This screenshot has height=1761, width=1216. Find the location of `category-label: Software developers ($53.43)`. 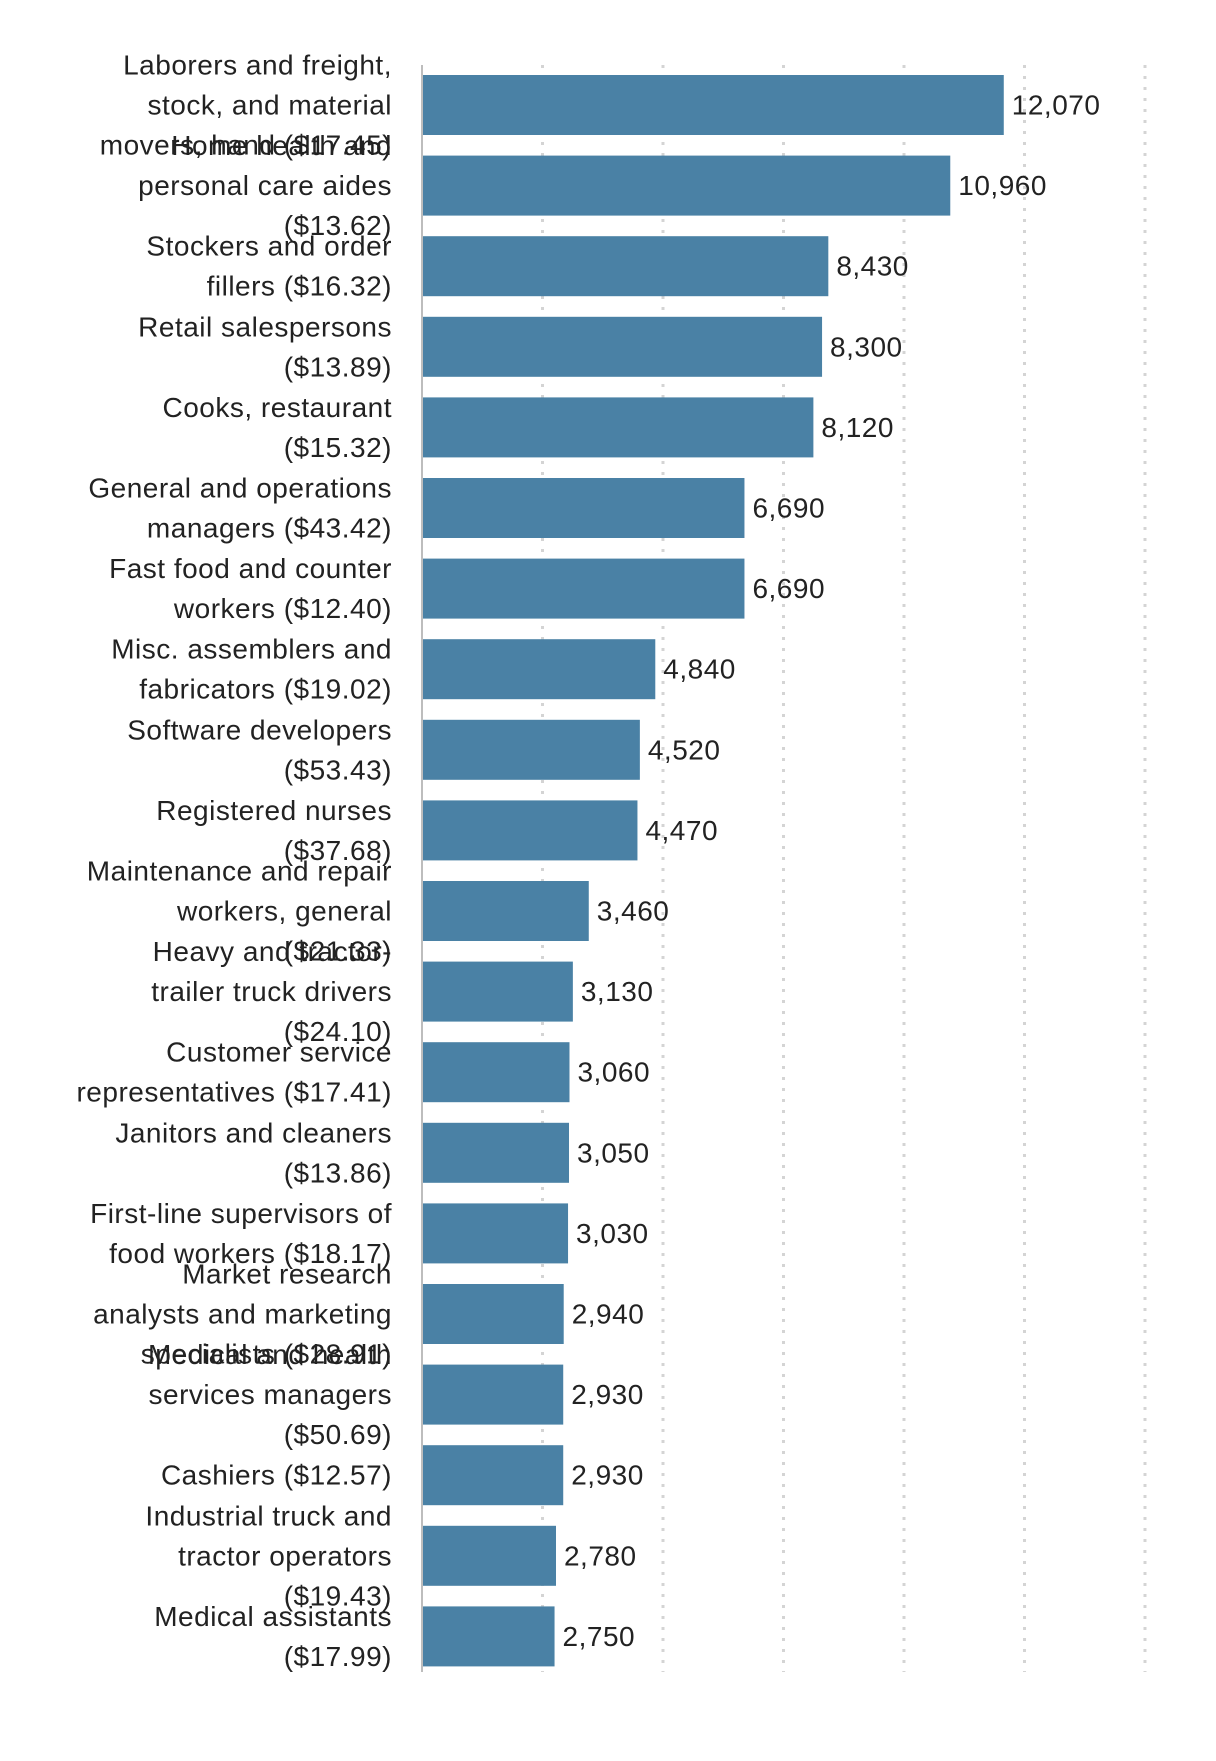

category-label: Software developers ($53.43) is located at coordinates (259, 749).